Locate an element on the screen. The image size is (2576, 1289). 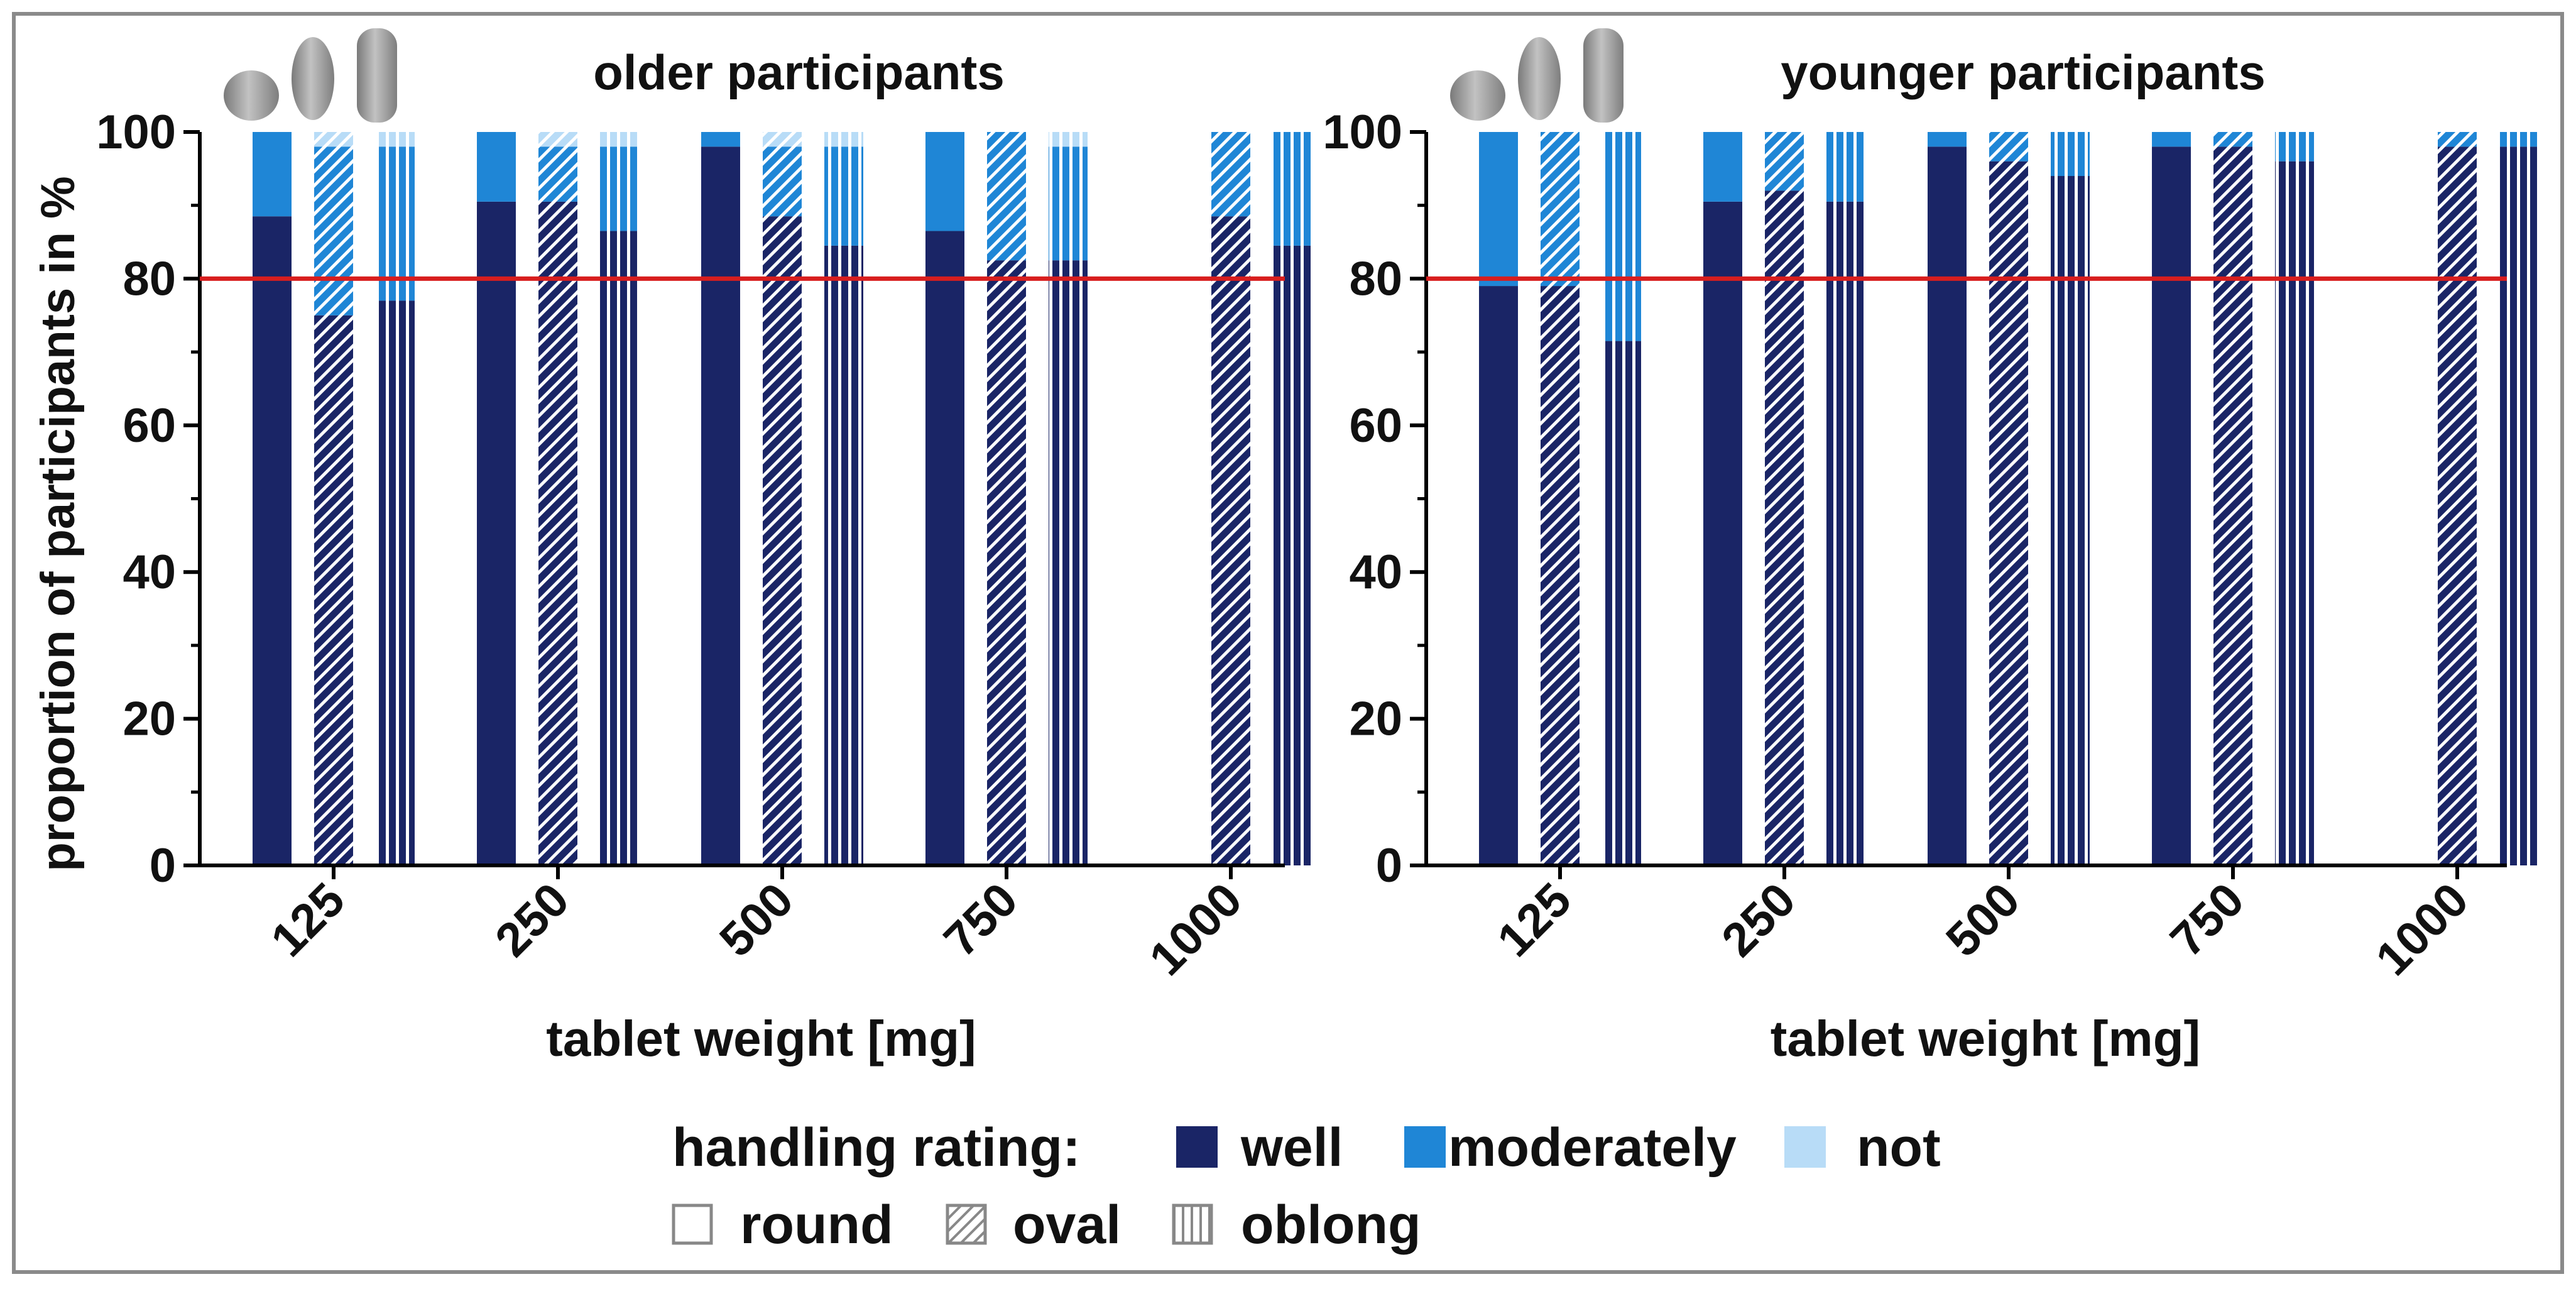
y-tick-label: 40 is located at coordinates (149, 572).